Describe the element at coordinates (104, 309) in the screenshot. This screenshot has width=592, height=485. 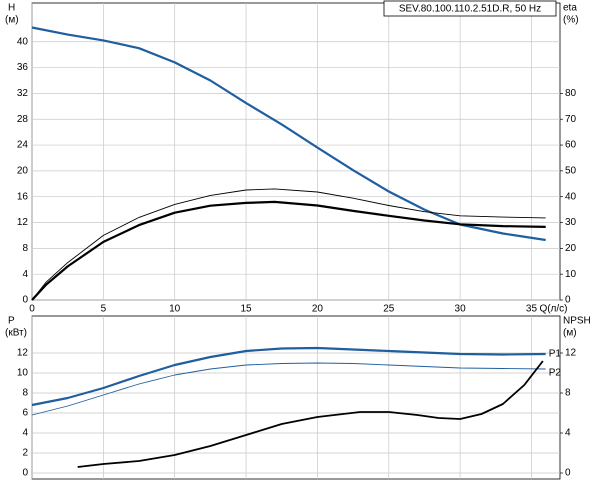
I see `x-tick-label: 5` at that location.